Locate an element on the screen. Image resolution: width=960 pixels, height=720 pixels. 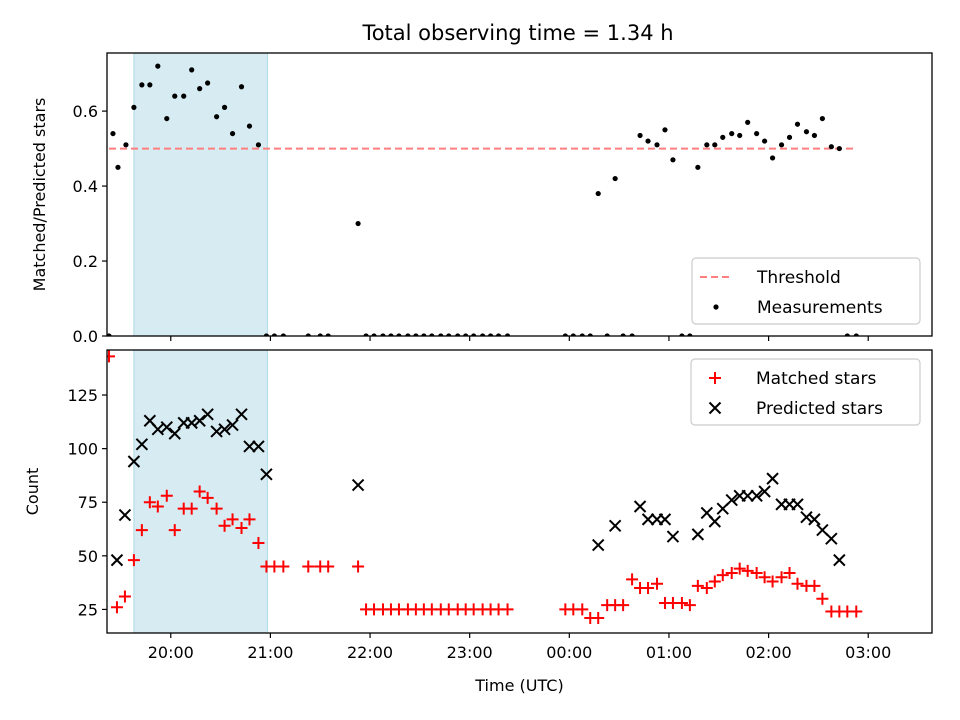
x-tick-label: 03:00 is located at coordinates (868, 652).